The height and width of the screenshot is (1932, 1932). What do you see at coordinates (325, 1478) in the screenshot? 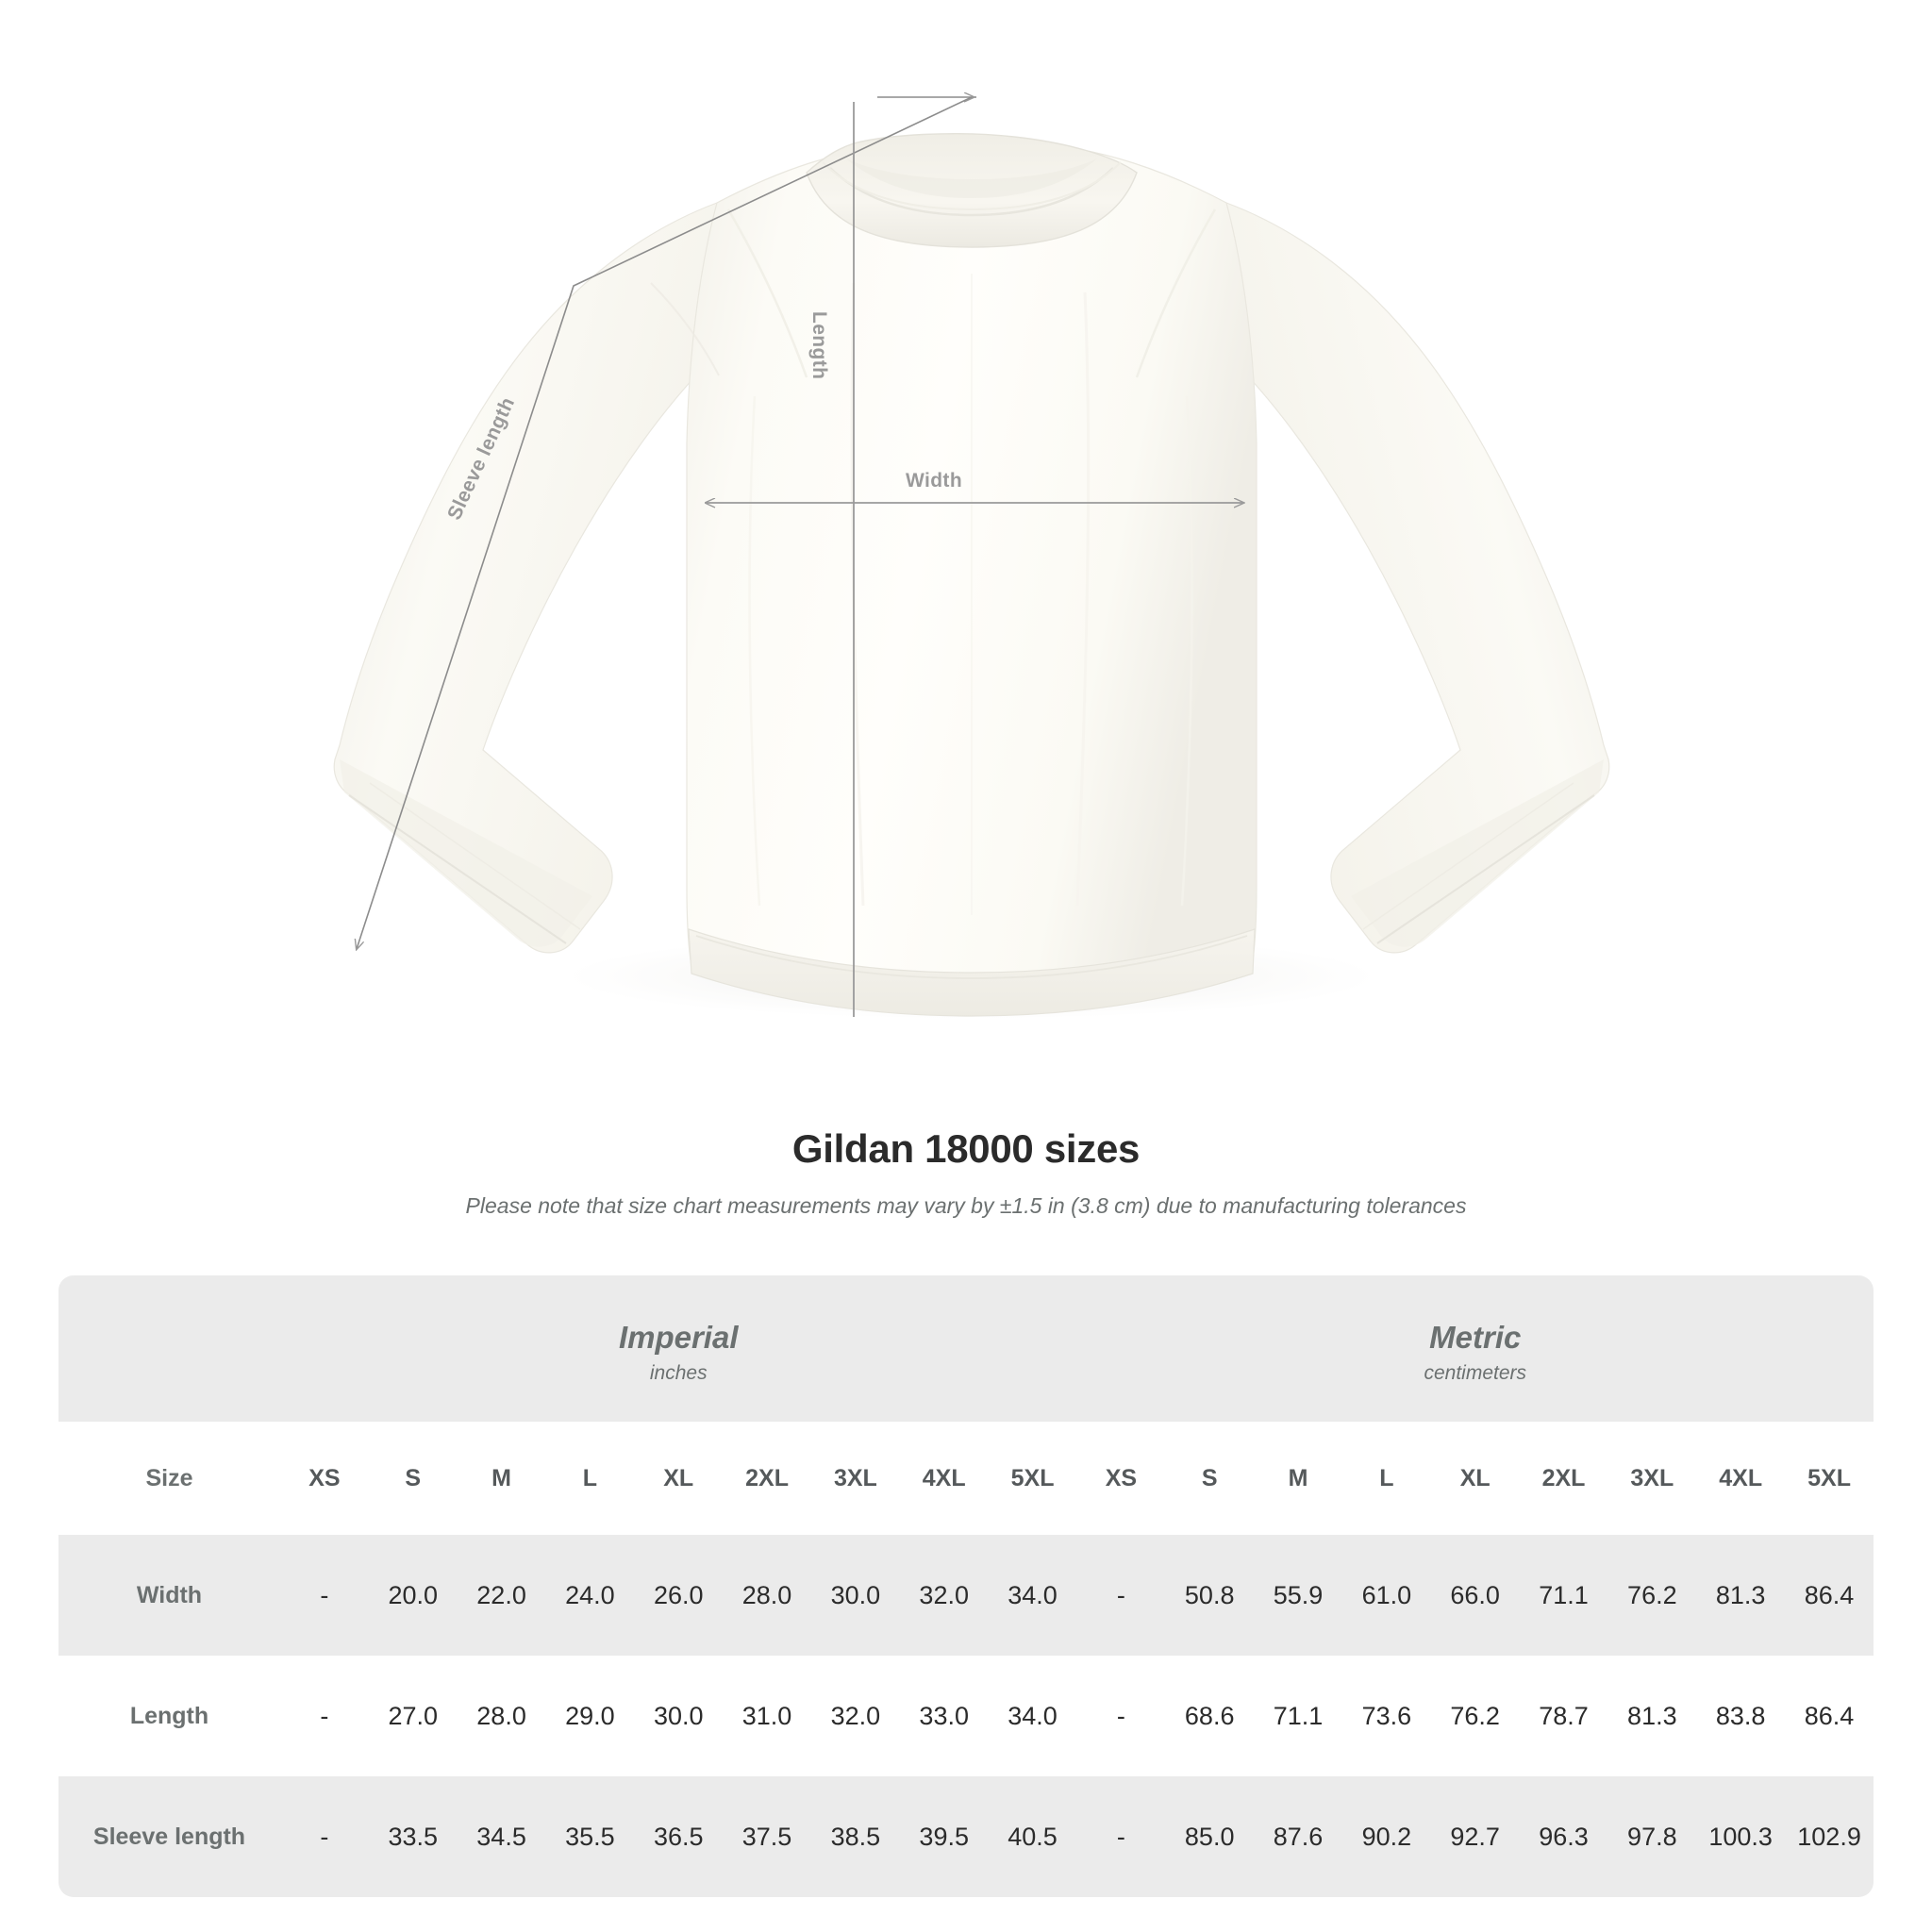
I see `size-header-imperial-xs: XS` at bounding box center [325, 1478].